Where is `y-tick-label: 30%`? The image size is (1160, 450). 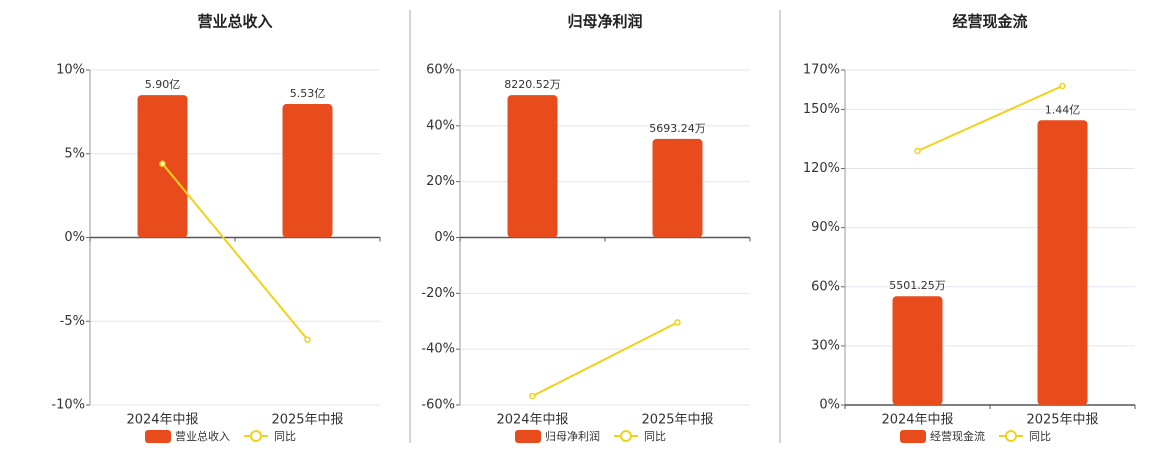
y-tick-label: 30% is located at coordinates (825, 345).